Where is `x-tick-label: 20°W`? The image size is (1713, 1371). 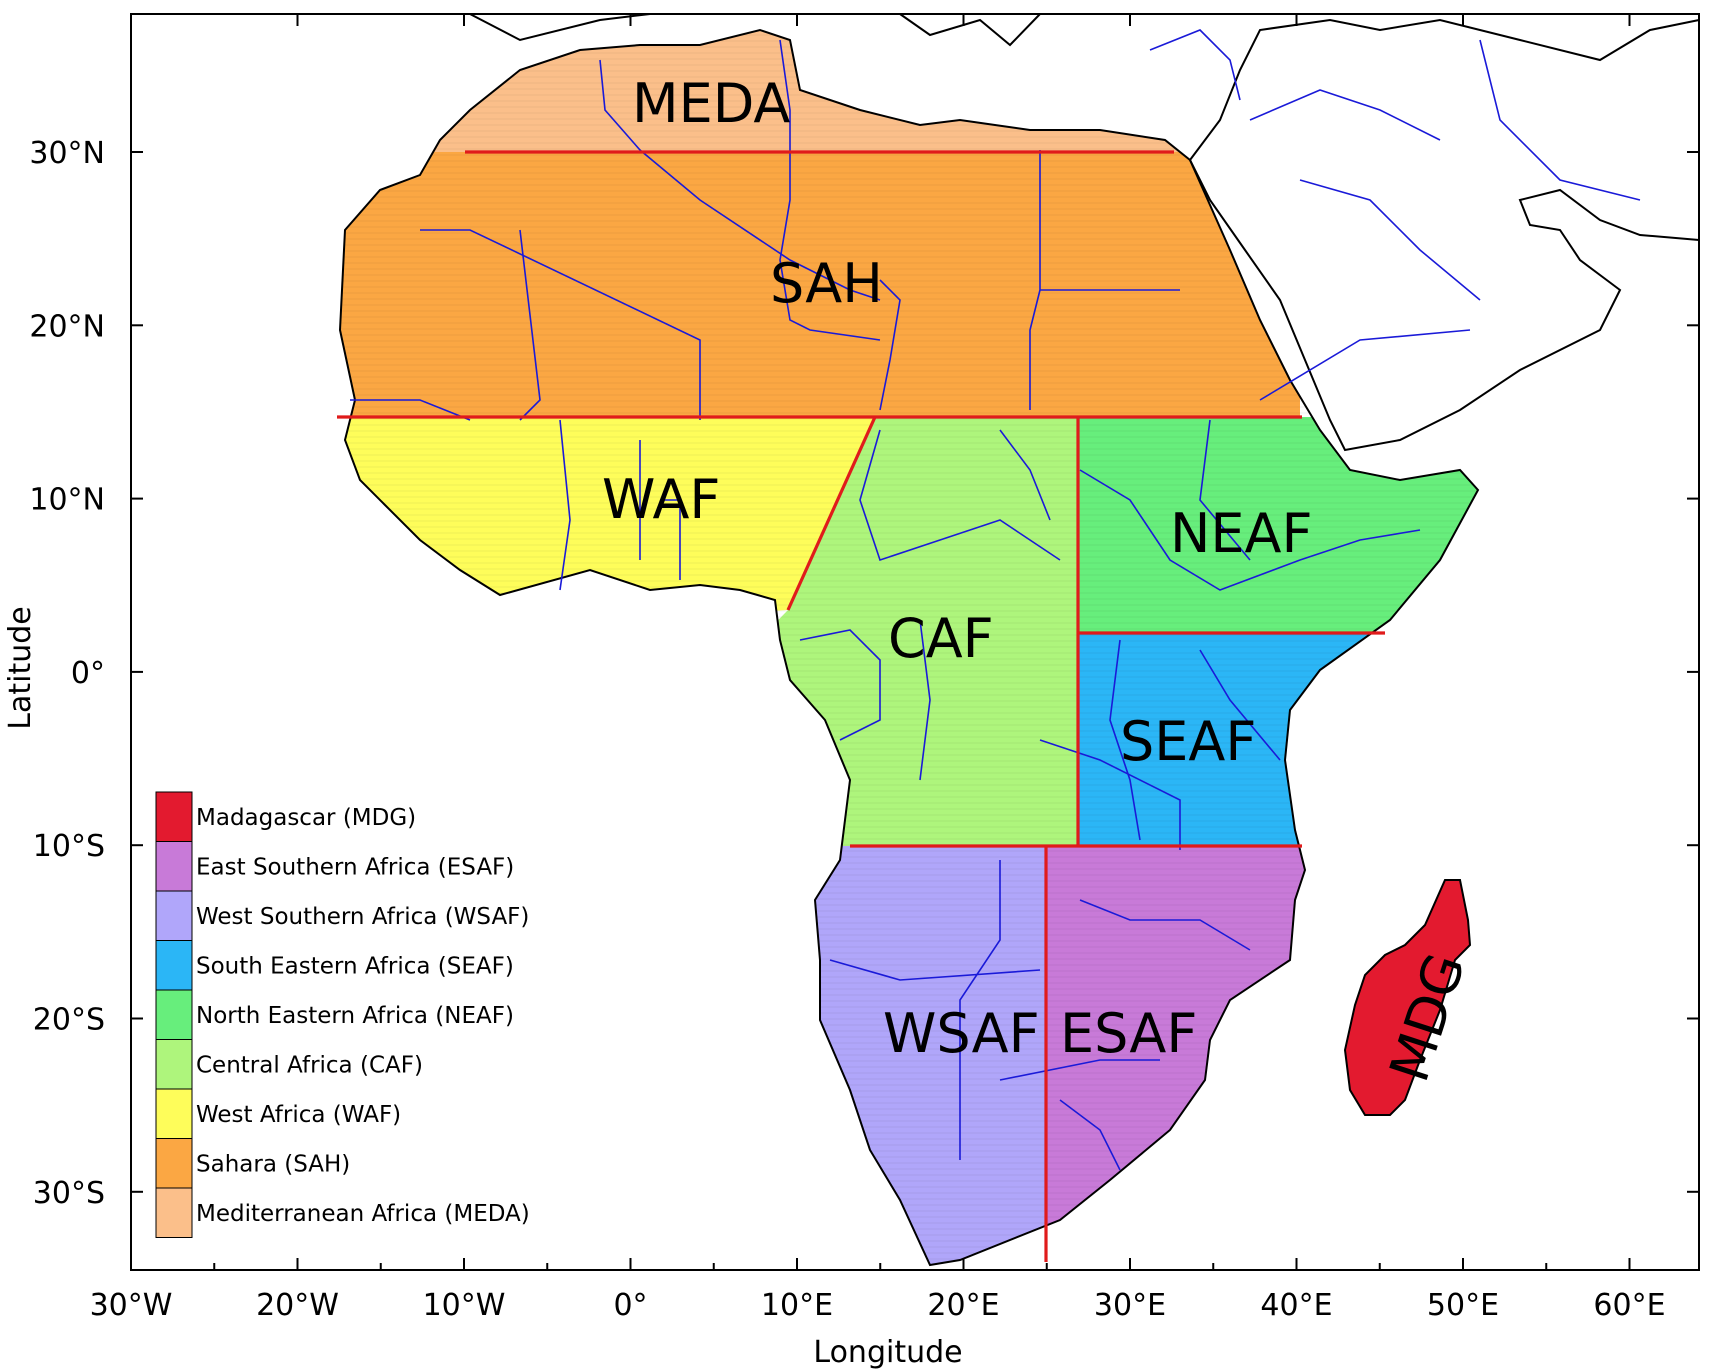 x-tick-label: 20°W is located at coordinates (297, 1305).